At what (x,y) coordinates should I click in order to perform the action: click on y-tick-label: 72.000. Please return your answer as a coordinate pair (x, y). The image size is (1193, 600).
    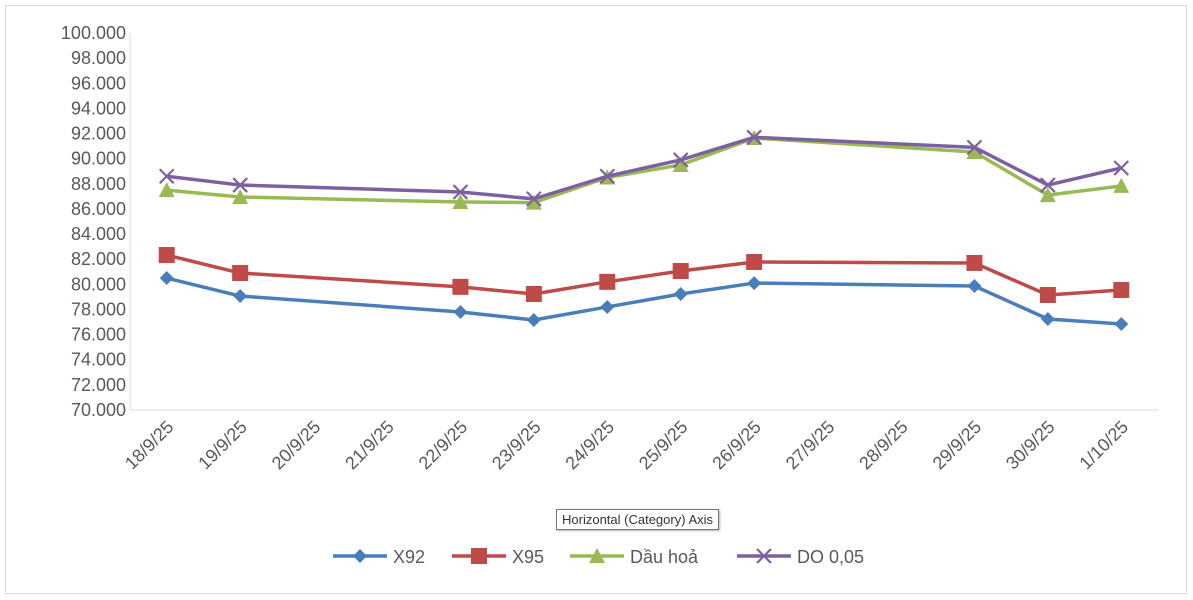
    Looking at the image, I should click on (98, 385).